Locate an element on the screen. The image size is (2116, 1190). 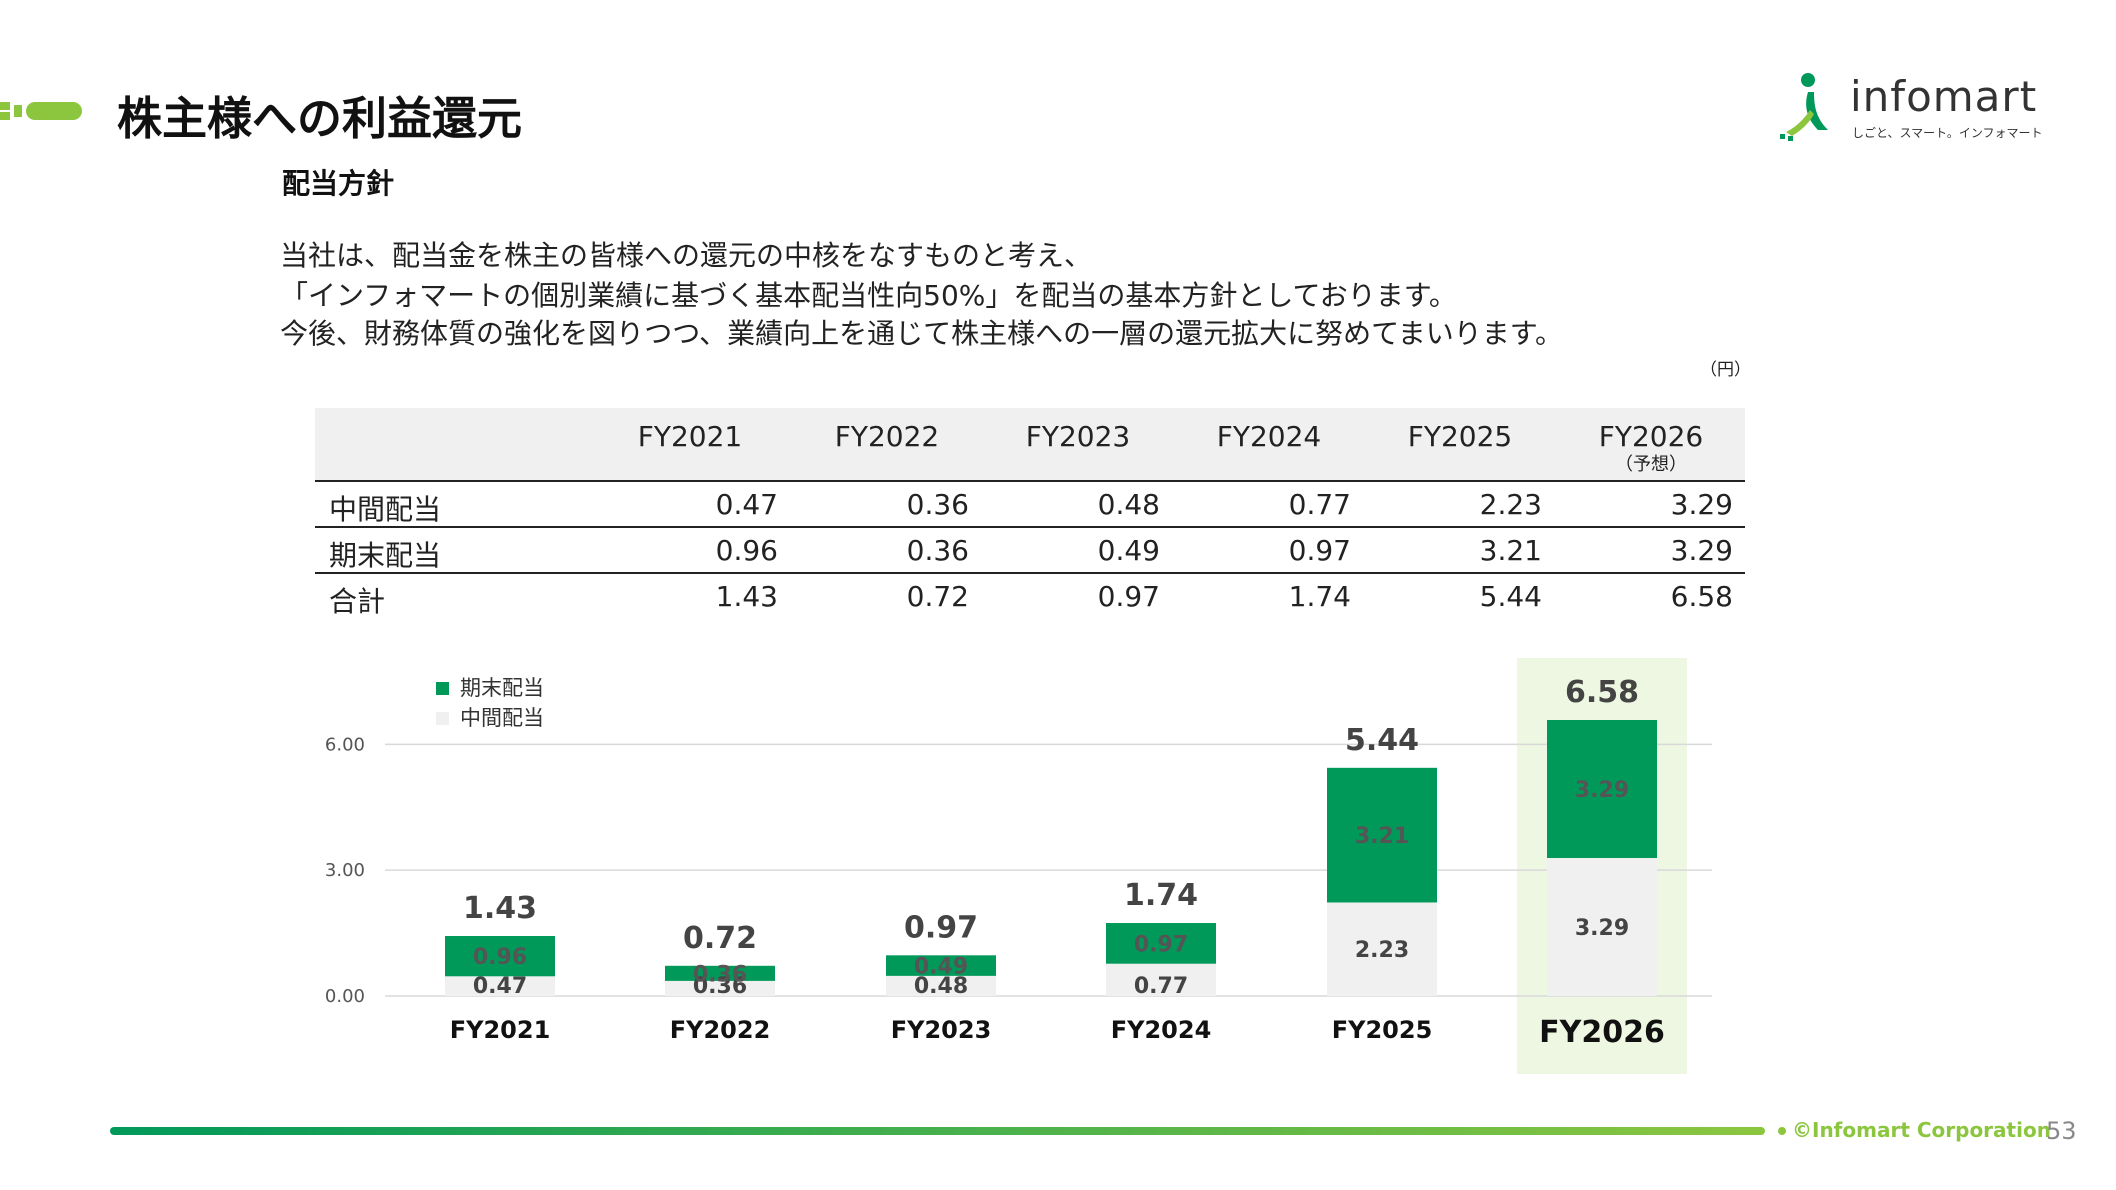
row-label: 合計 is located at coordinates (357, 601).